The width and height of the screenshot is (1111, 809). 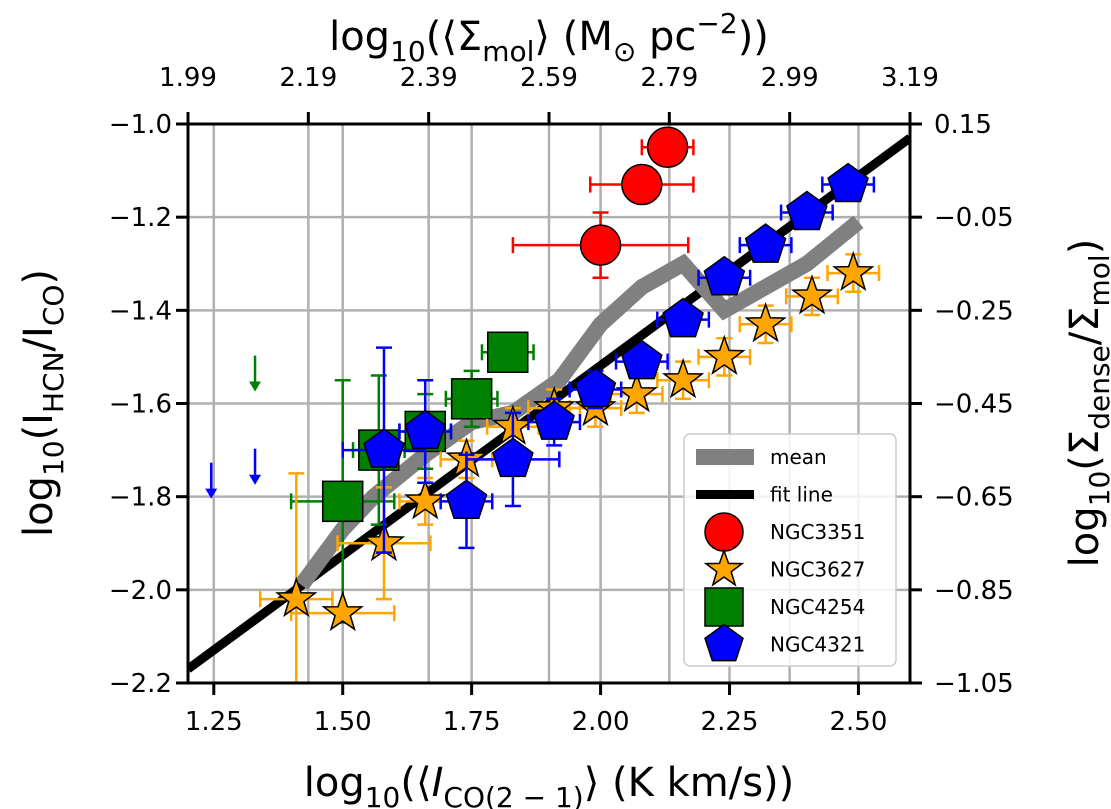 What do you see at coordinates (513, 795) in the screenshot?
I see `axis-title-part: CO(2 − 1)` at bounding box center [513, 795].